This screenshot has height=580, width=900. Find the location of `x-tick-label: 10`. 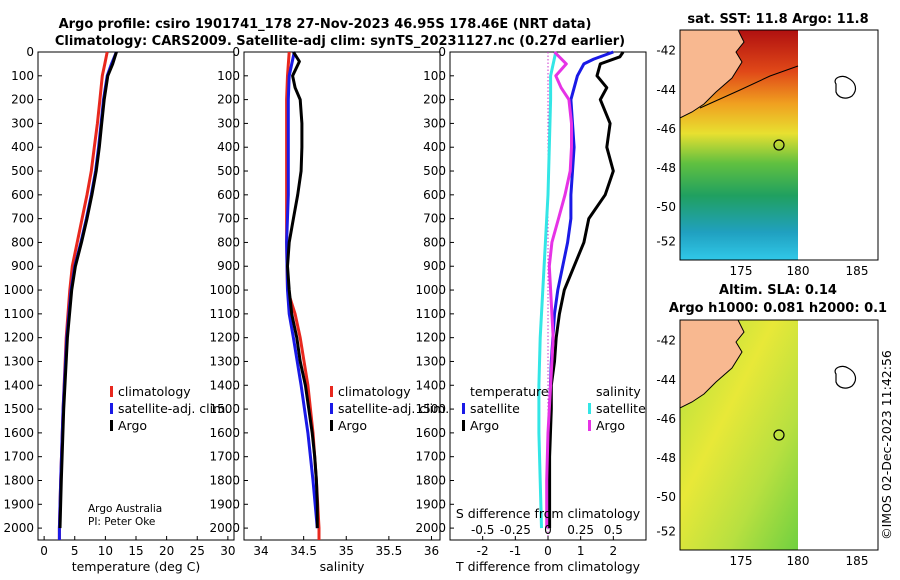

x-tick-label: 10 is located at coordinates (105, 551).